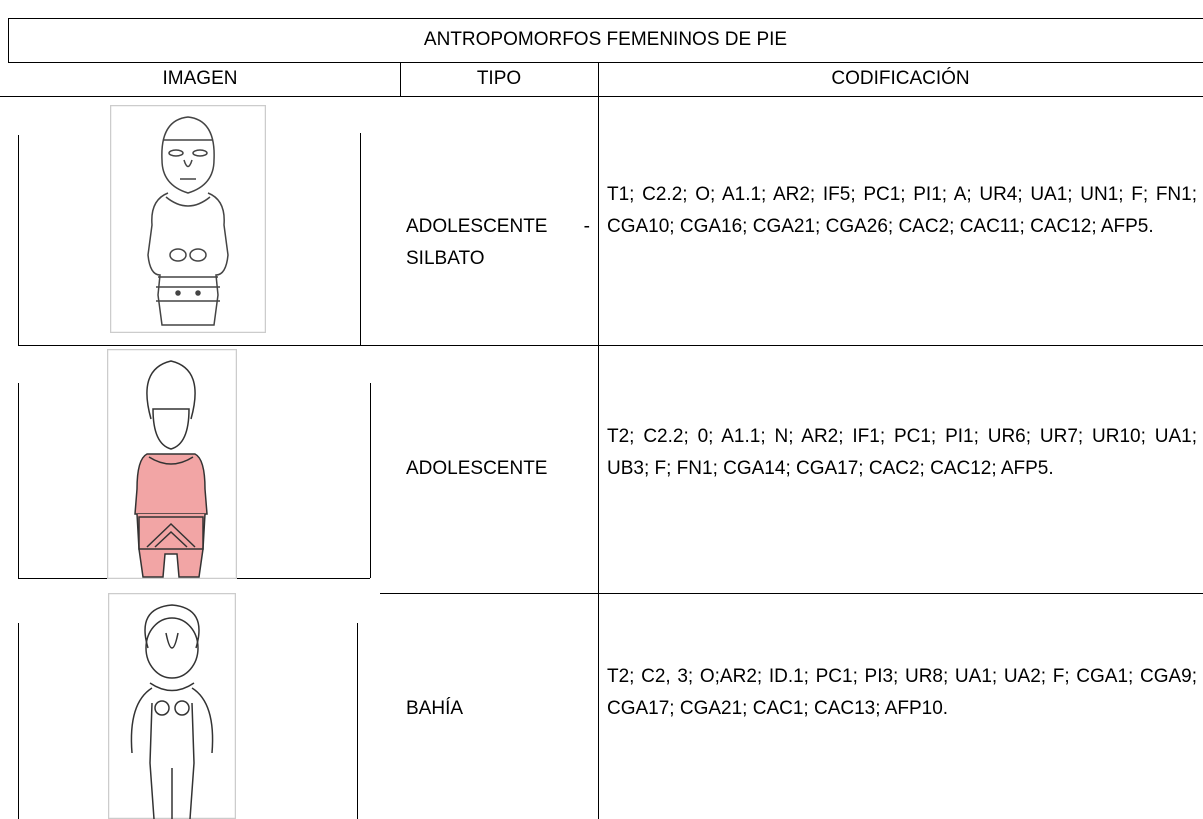 Image resolution: width=1203 pixels, height=819 pixels. What do you see at coordinates (200, 78) in the screenshot?
I see `column-header: IMAGEN` at bounding box center [200, 78].